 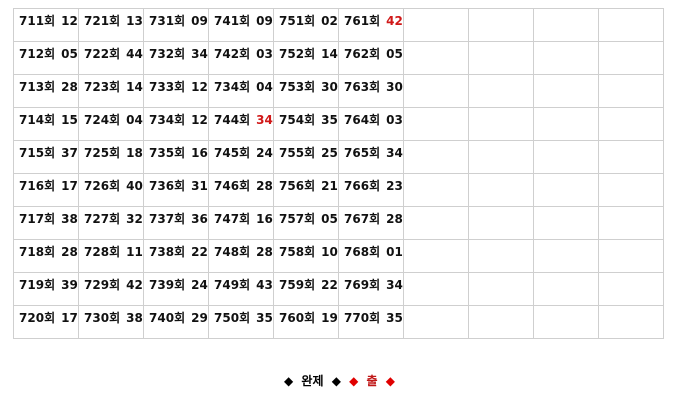 I want to click on round-number: 731, so click(x=162, y=21).